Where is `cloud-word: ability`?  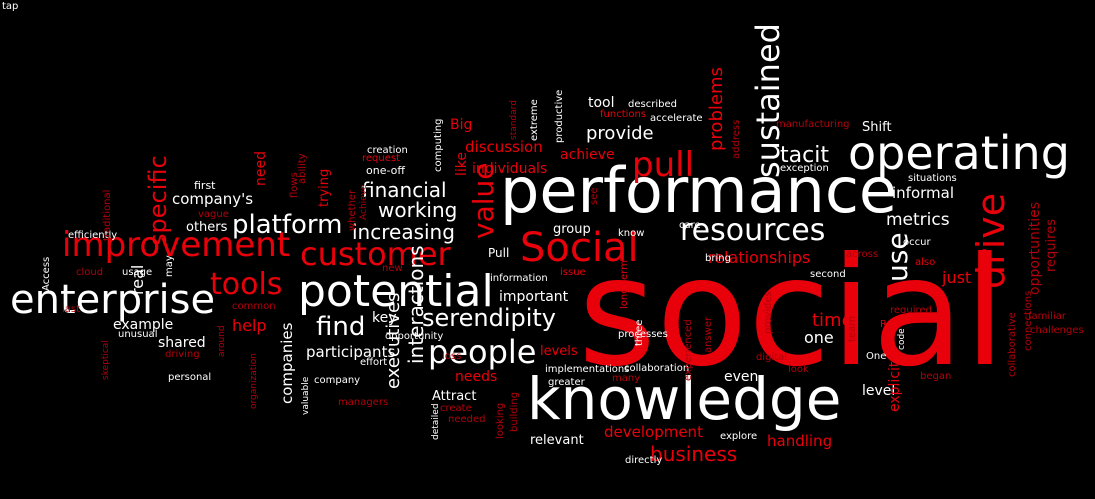 cloud-word: ability is located at coordinates (302, 168).